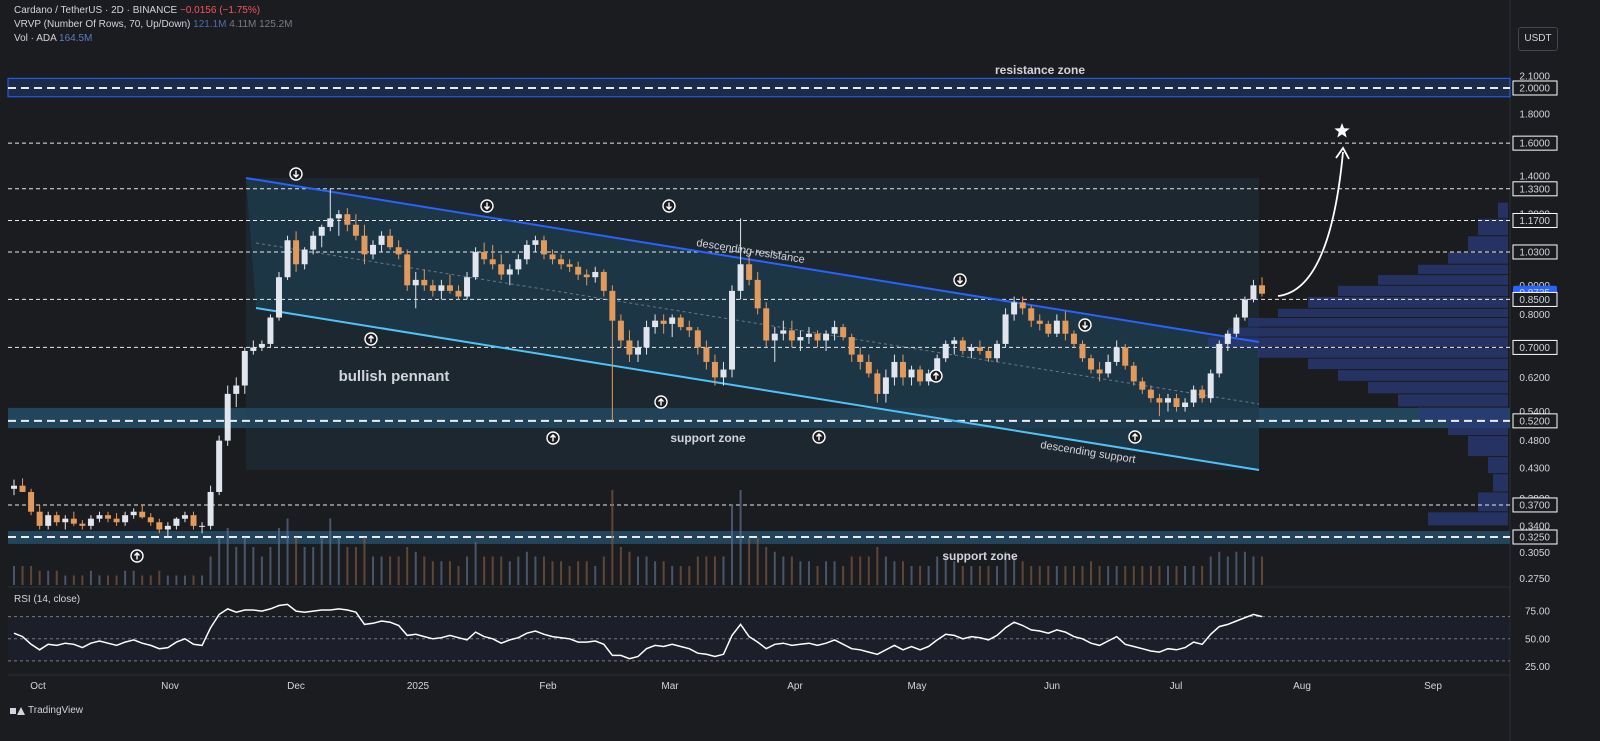 This screenshot has height=741, width=1600. What do you see at coordinates (1534, 115) in the screenshot?
I see `price-tick-label: 1.8000` at bounding box center [1534, 115].